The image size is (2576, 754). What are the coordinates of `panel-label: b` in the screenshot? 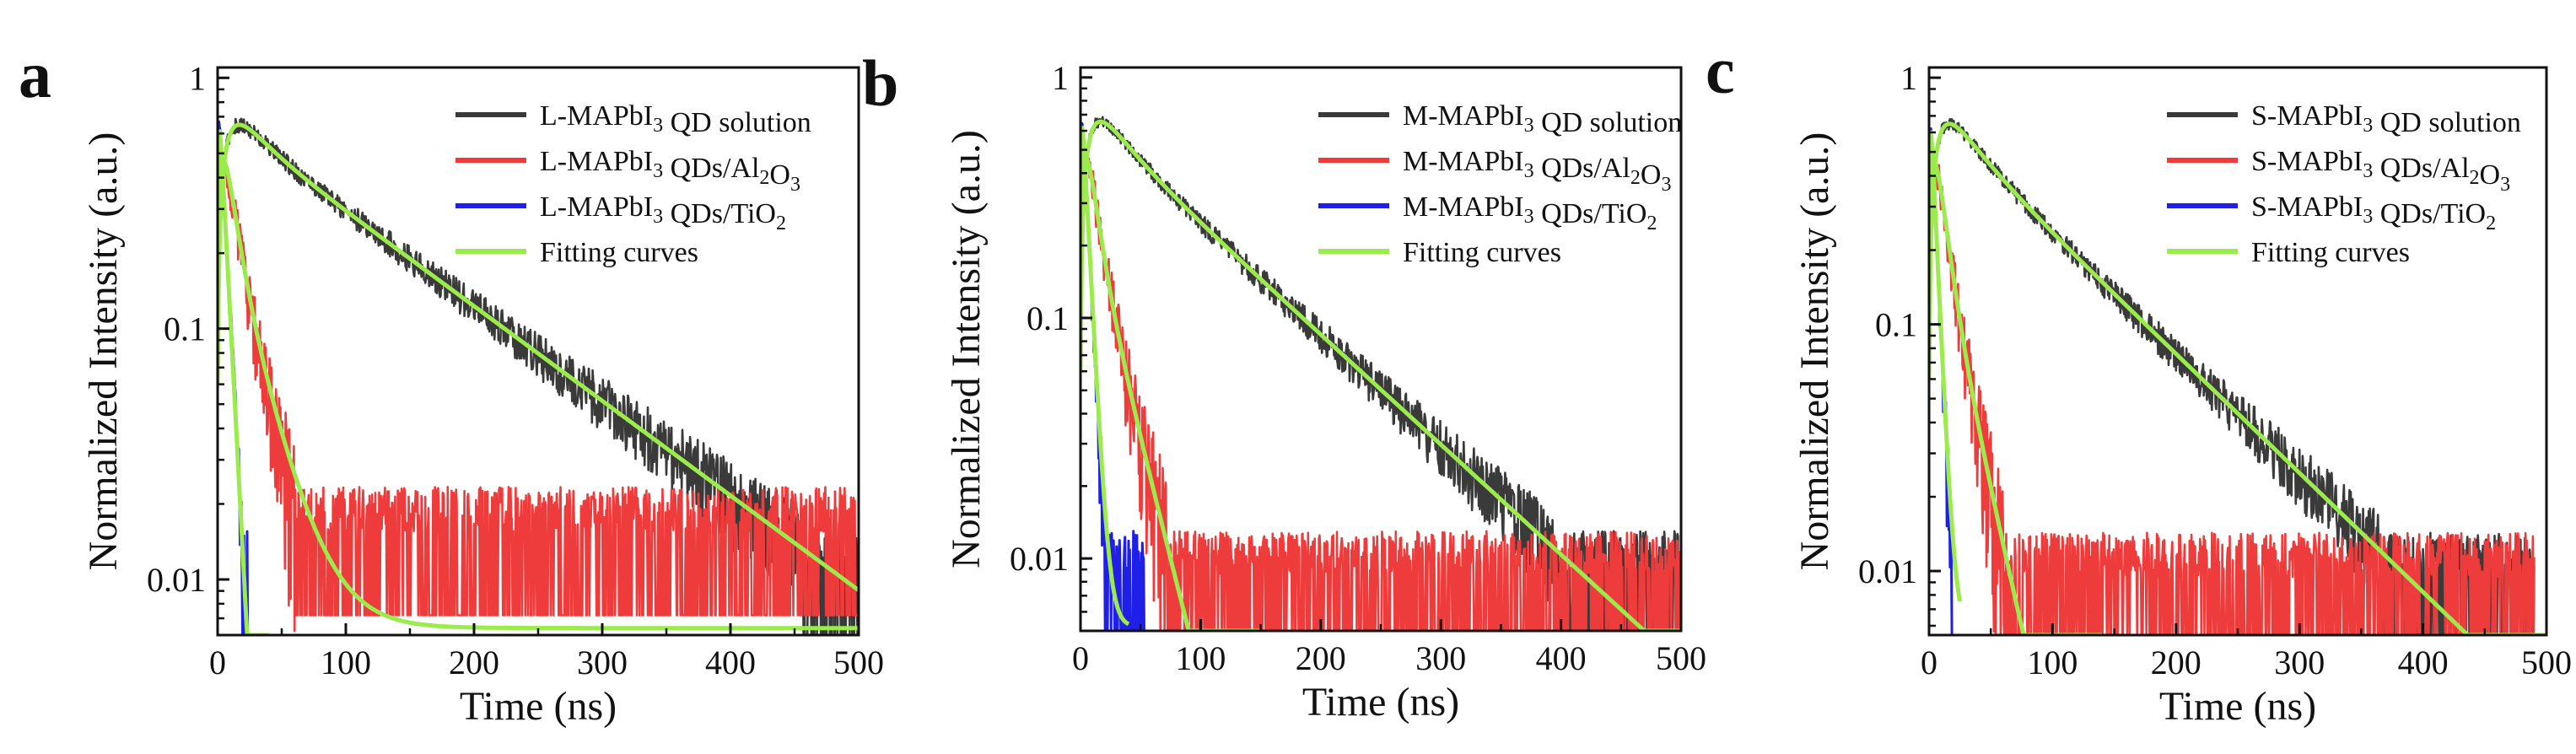 It's located at (880, 83).